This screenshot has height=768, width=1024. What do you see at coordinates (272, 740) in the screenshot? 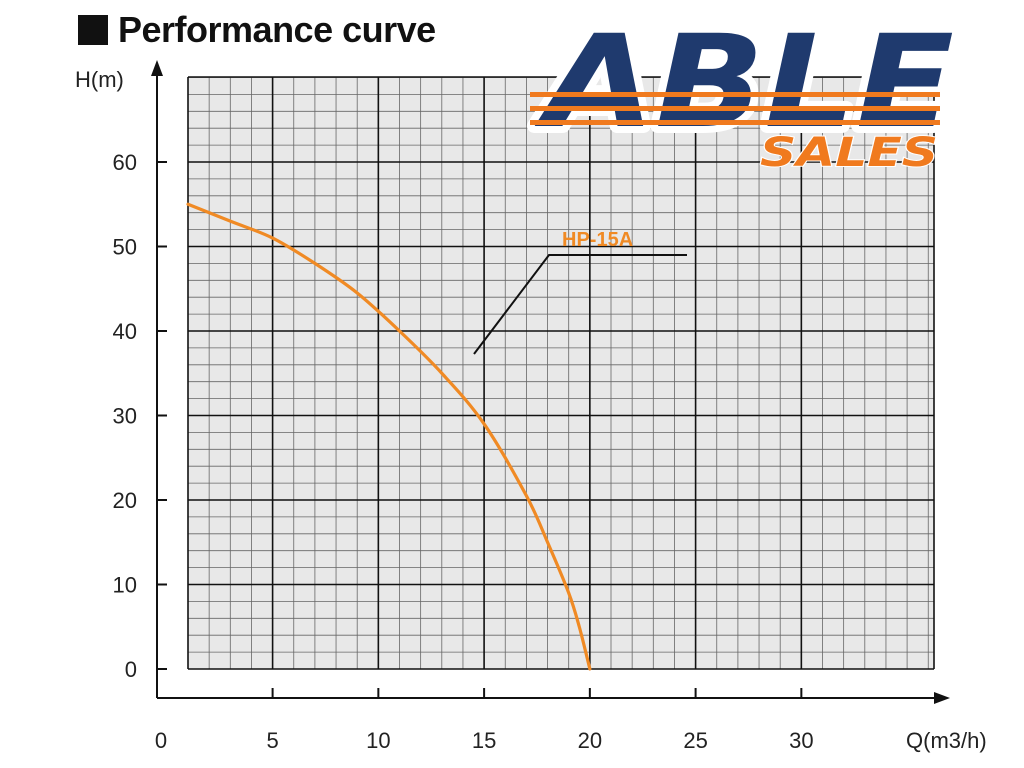
I see `x-tick-label: 5` at bounding box center [272, 740].